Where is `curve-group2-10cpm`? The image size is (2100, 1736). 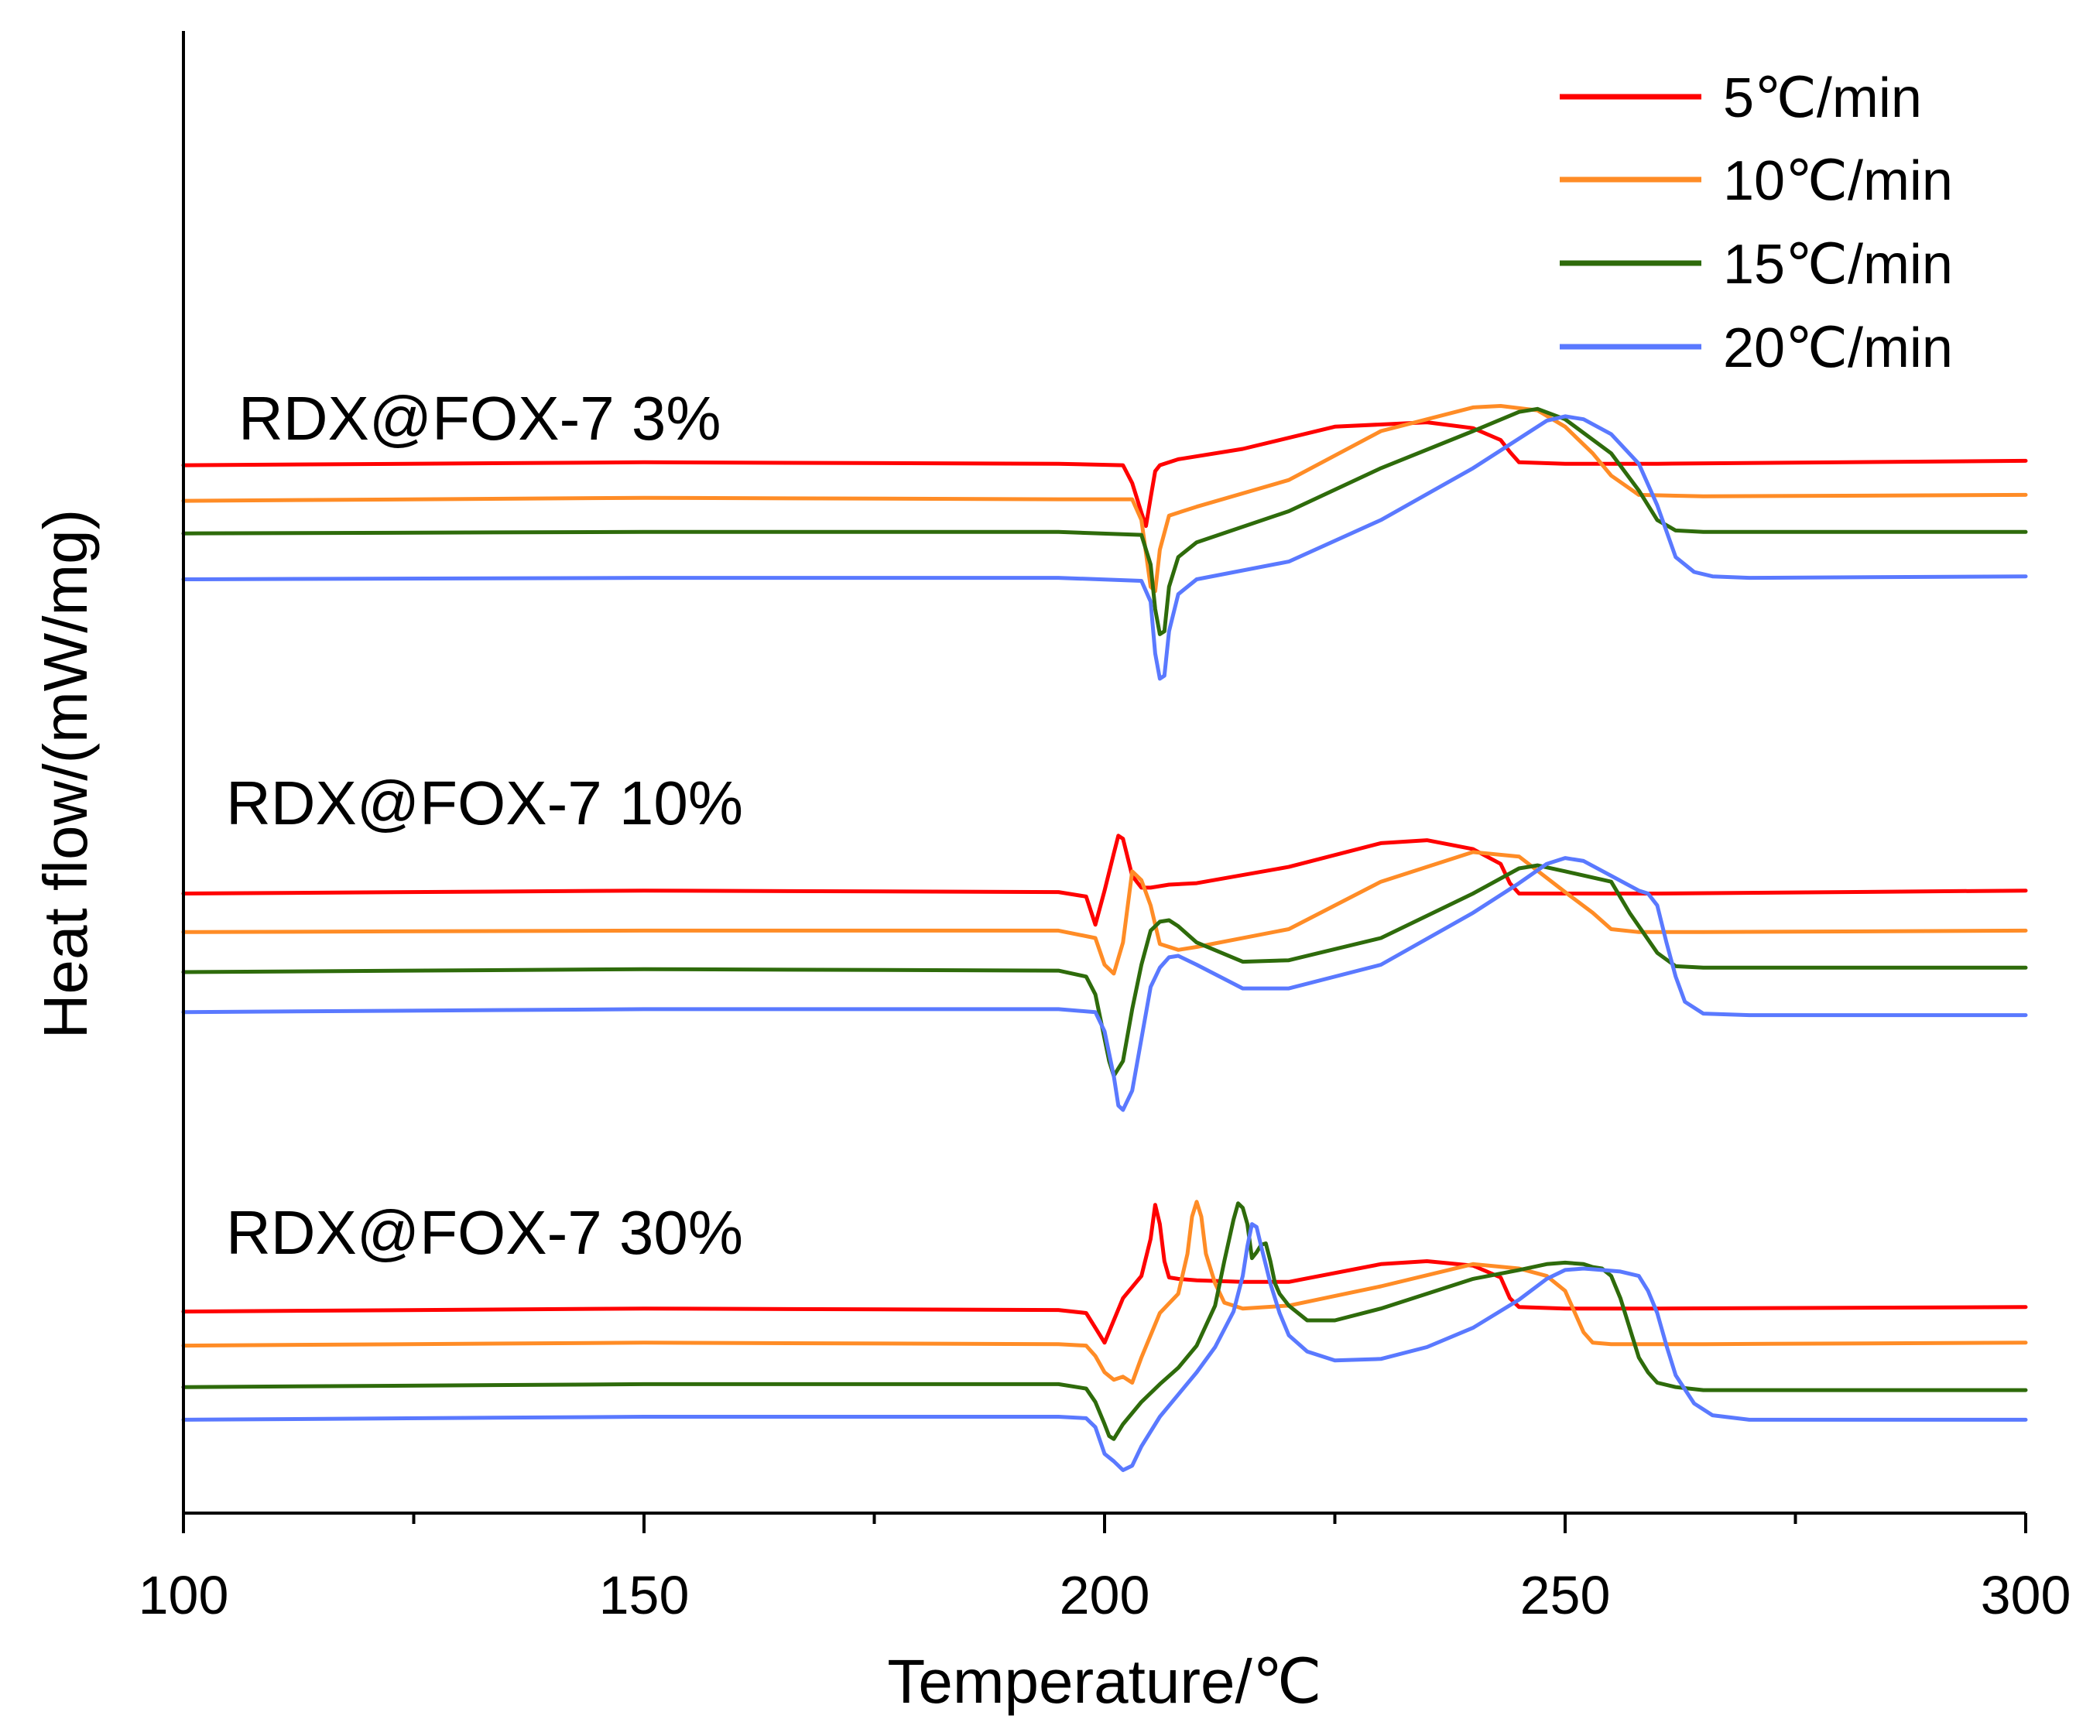 curve-group2-10cpm is located at coordinates (1104, 913).